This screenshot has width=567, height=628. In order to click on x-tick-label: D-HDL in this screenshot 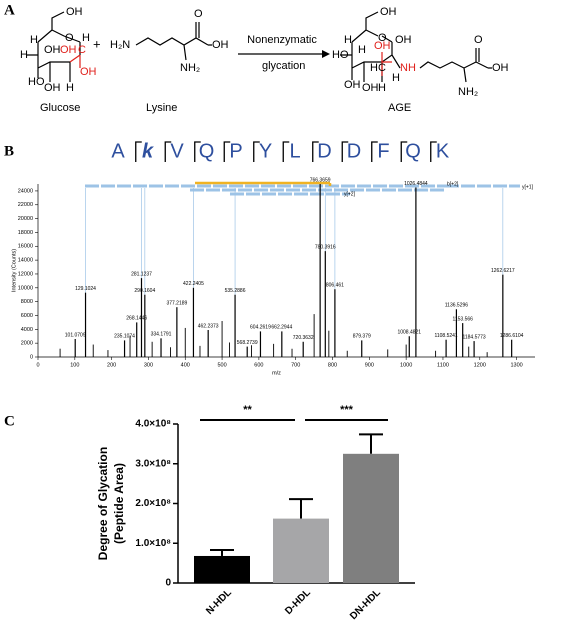, I will do `click(298, 602)`.